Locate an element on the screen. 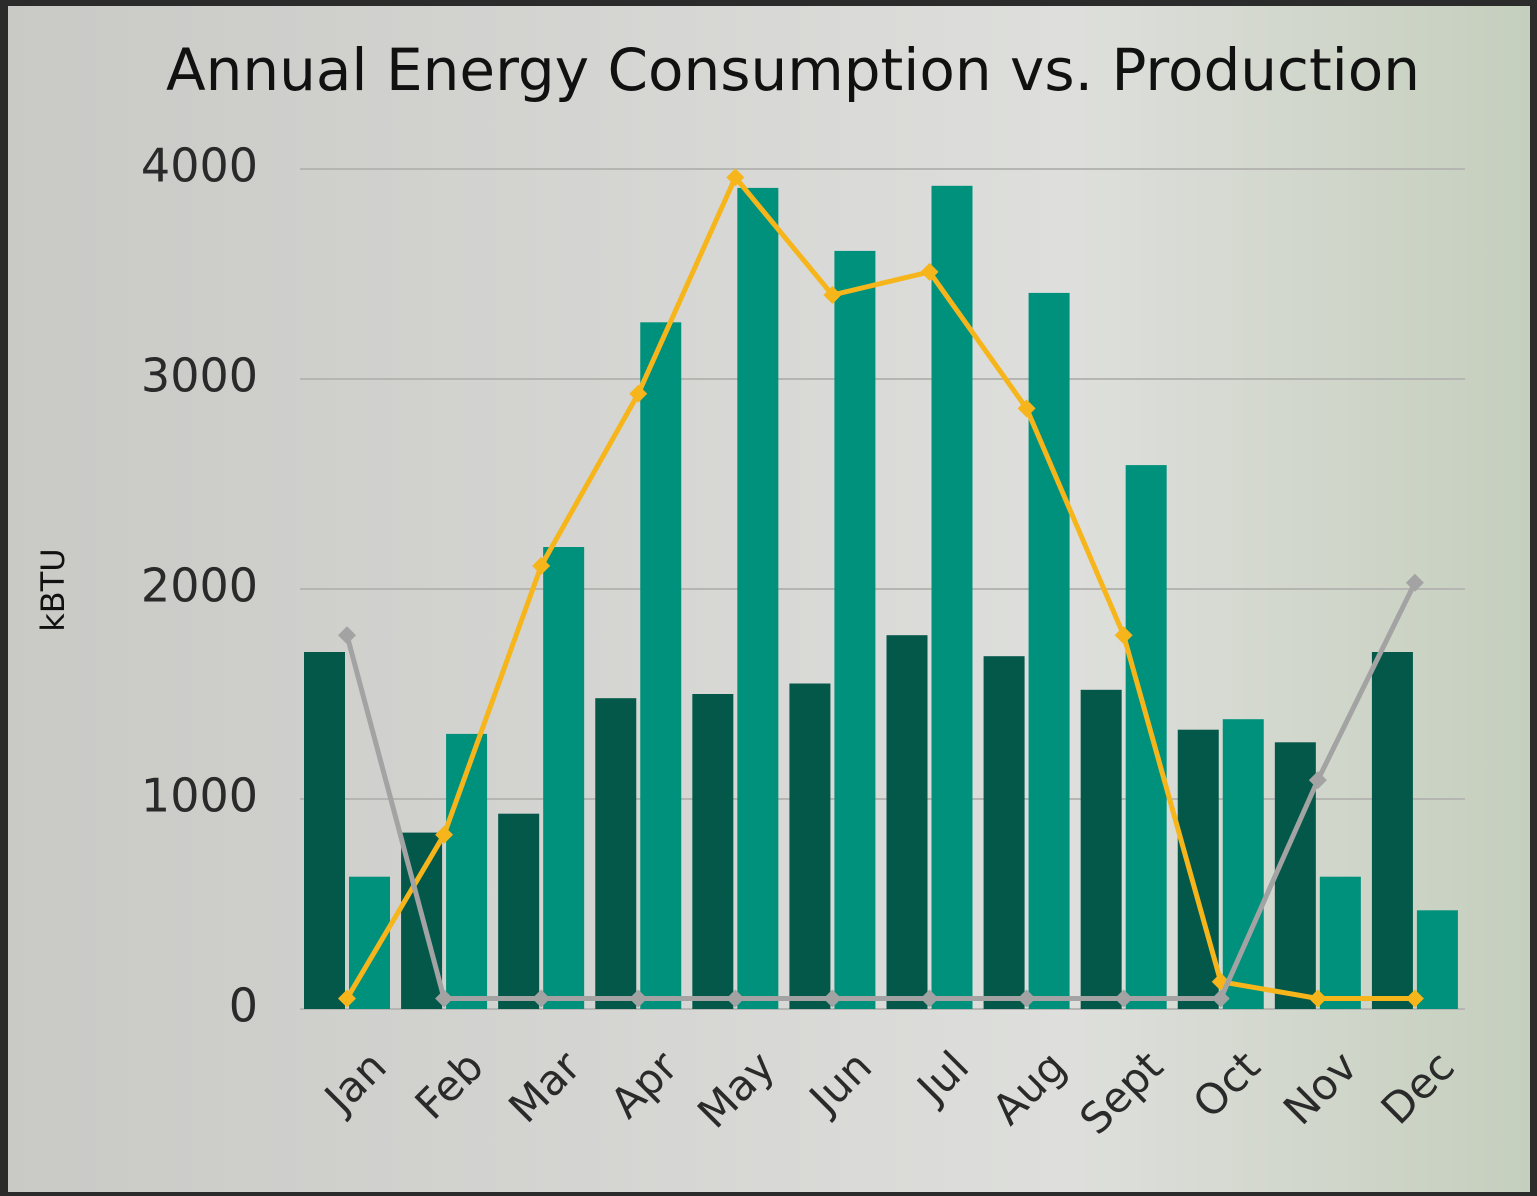  y-tick-label: 4000 is located at coordinates (199, 166).